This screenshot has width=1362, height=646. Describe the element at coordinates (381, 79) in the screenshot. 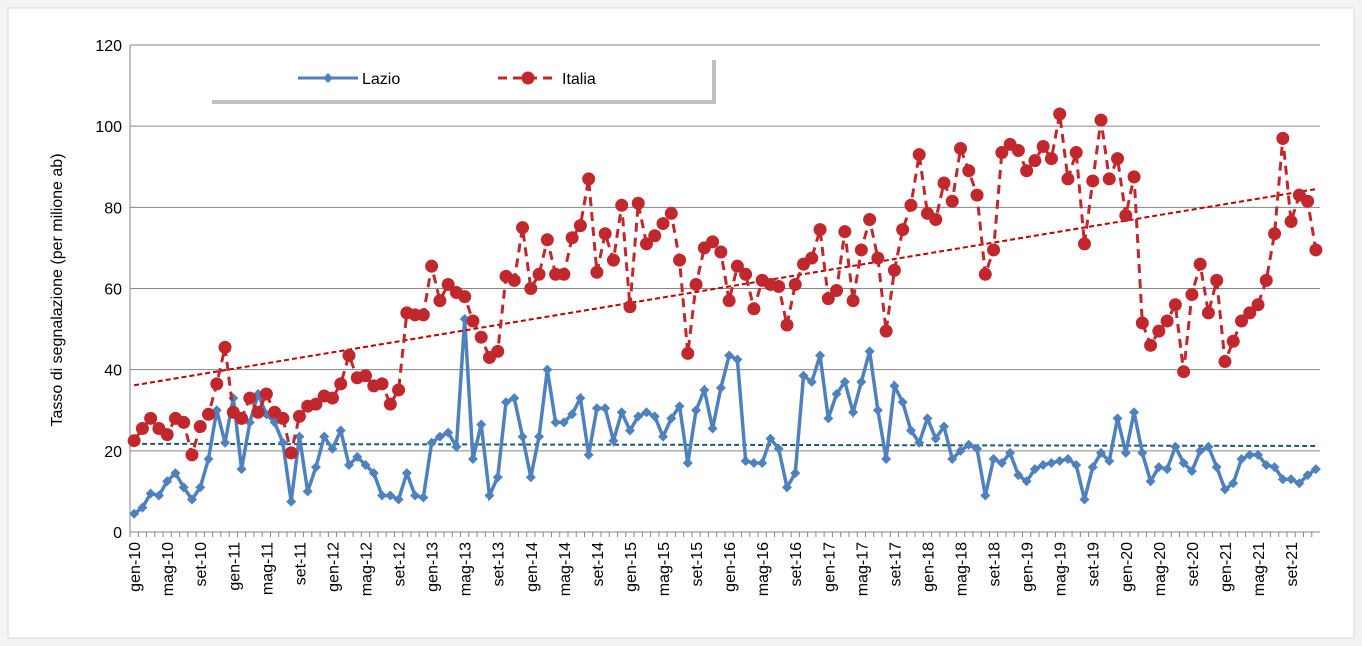

I see `legend-label: Lazio` at that location.